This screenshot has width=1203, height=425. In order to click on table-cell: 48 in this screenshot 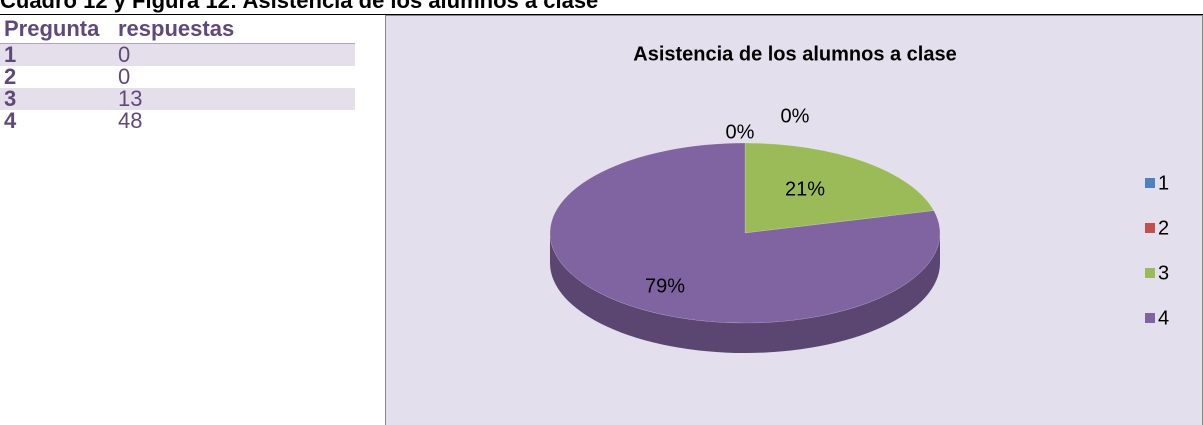, I will do `click(130, 120)`.